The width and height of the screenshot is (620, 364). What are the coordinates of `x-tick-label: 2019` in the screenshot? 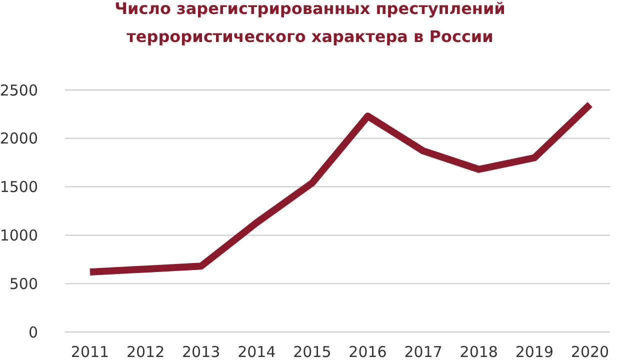 It's located at (534, 352).